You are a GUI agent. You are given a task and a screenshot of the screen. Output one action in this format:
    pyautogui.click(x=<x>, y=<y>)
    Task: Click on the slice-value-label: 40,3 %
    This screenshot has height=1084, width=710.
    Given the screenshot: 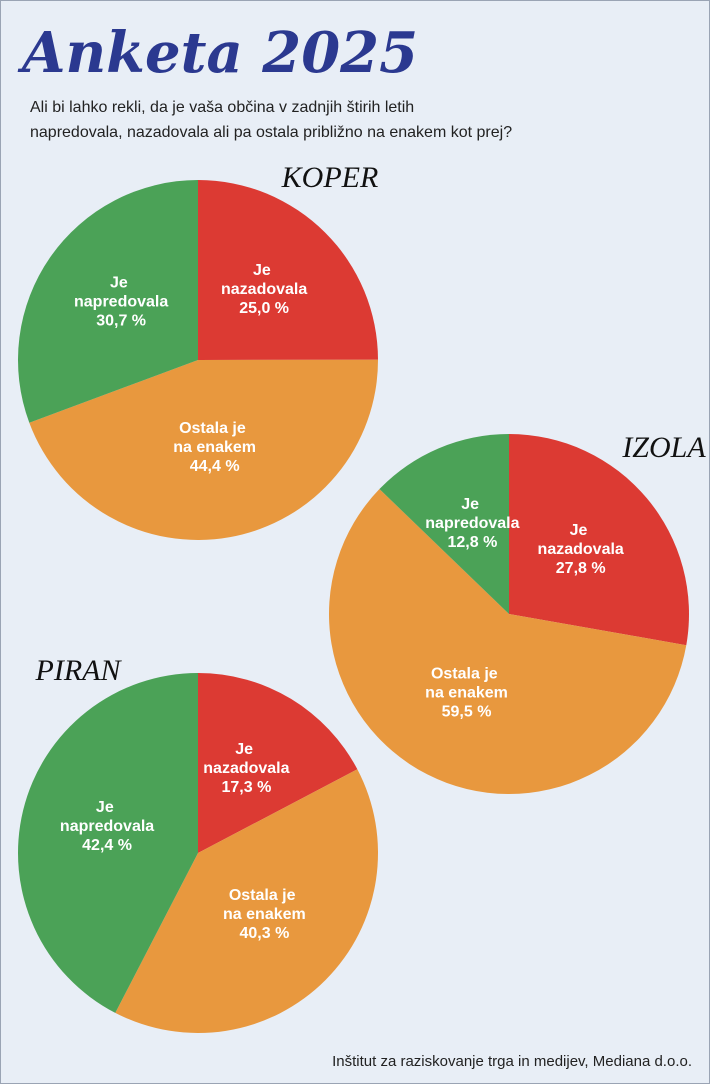 What is the action you would take?
    pyautogui.click(x=264, y=933)
    